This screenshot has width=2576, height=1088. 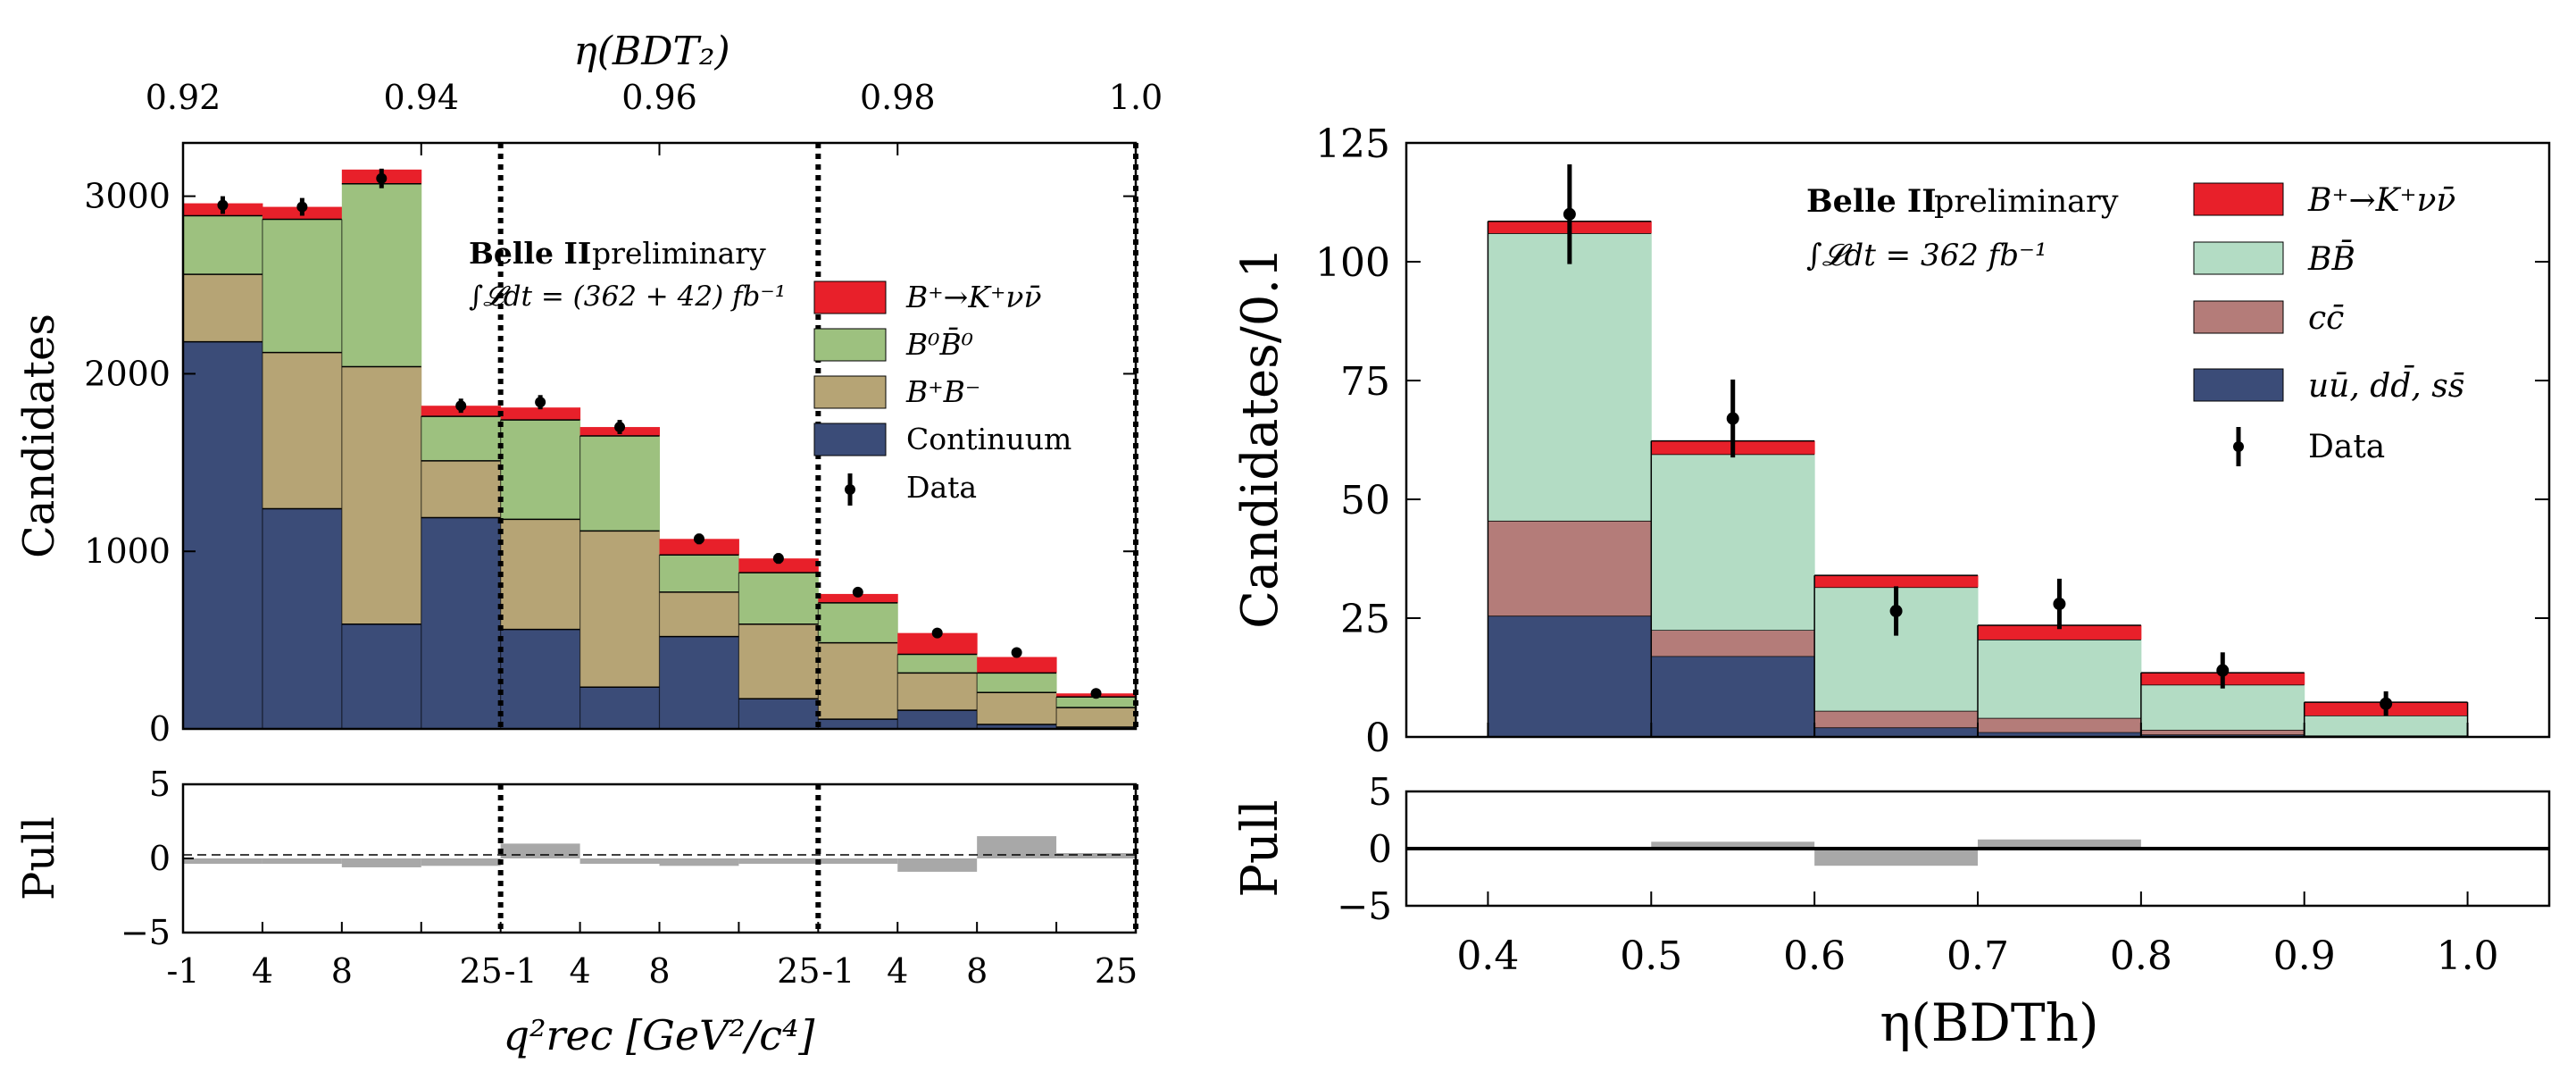 I want to click on right-pull-bars, so click(x=1896, y=852).